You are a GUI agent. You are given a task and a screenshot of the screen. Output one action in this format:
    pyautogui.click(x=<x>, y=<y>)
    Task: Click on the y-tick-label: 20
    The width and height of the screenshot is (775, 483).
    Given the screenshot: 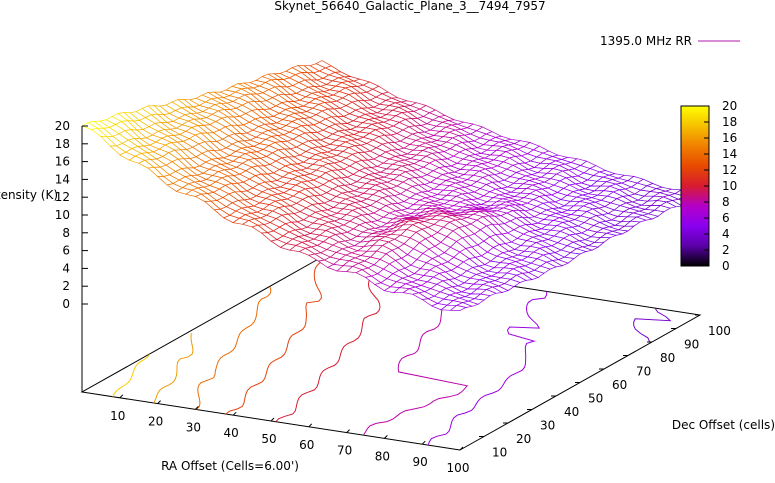 What is the action you would take?
    pyautogui.click(x=523, y=439)
    